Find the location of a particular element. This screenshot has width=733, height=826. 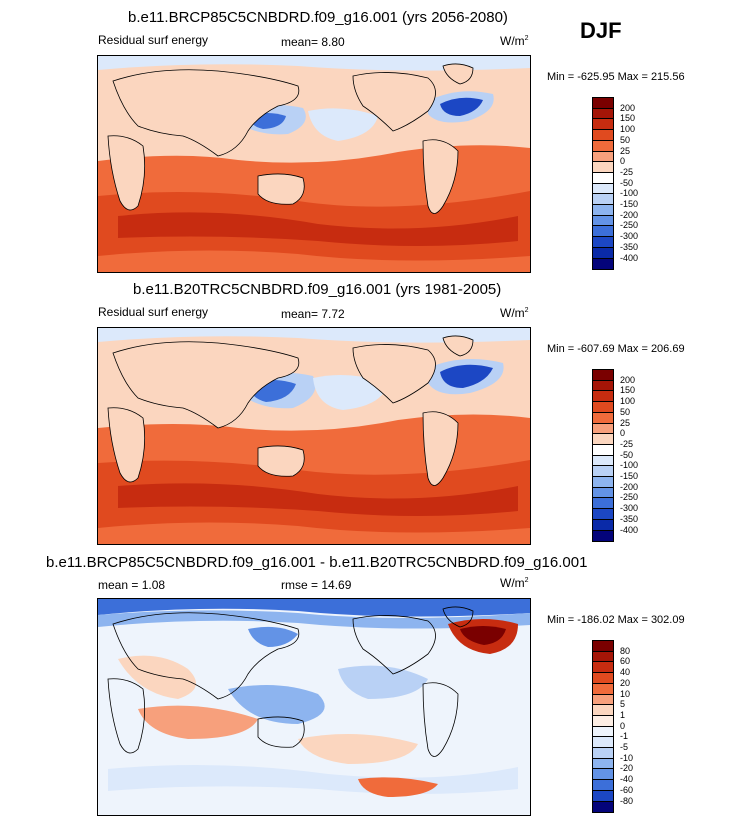

colorbar-tick-label: 1 is located at coordinates (623, 714).